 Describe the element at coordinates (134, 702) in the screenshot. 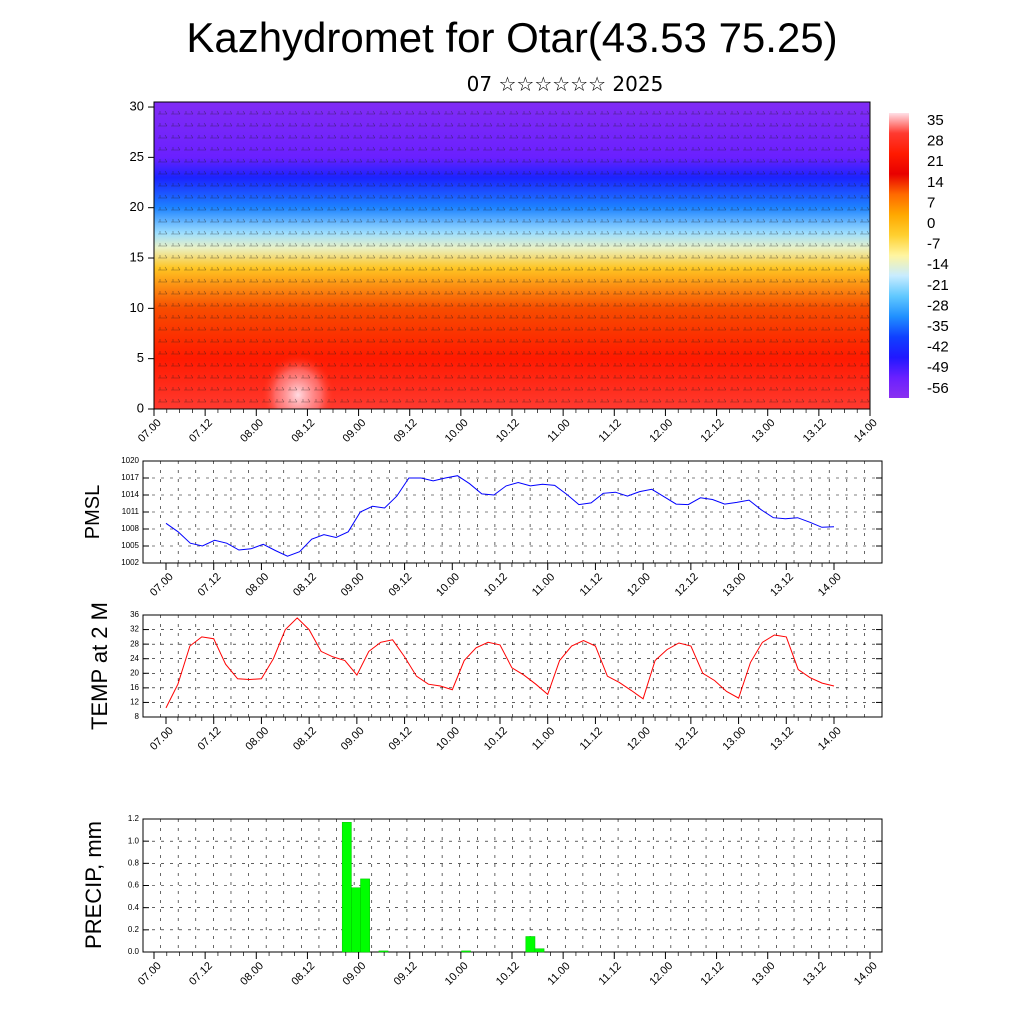

I see `y-tick-label: 12` at that location.